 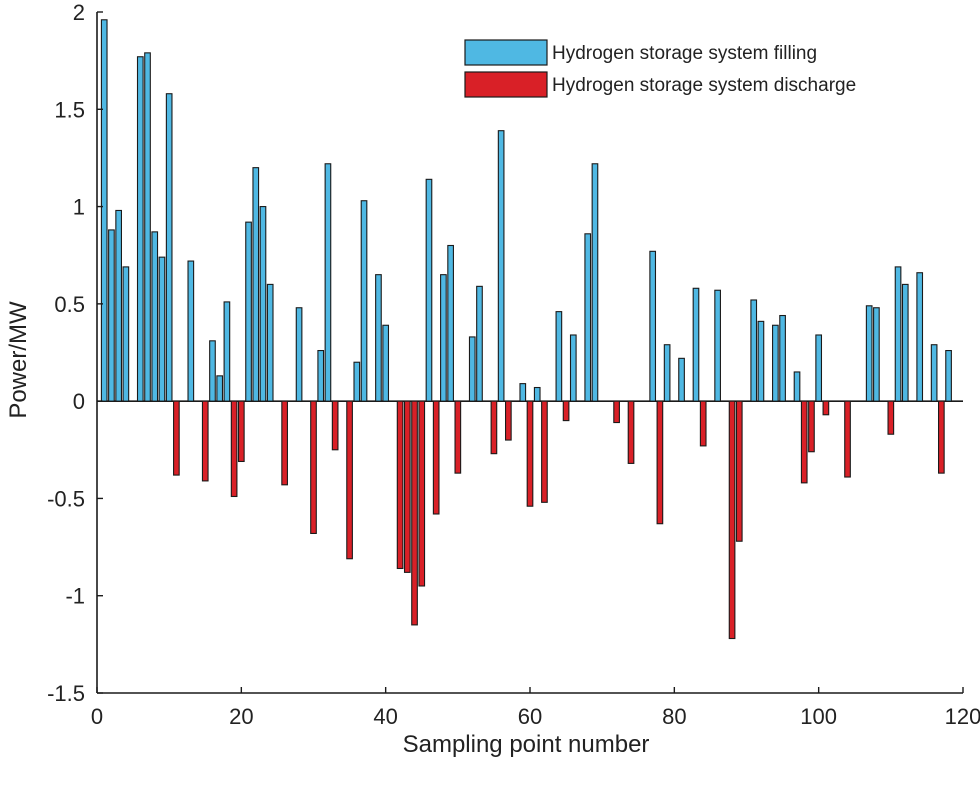 What do you see at coordinates (69, 109) in the screenshot?
I see `y-tick-label: 1.5` at bounding box center [69, 109].